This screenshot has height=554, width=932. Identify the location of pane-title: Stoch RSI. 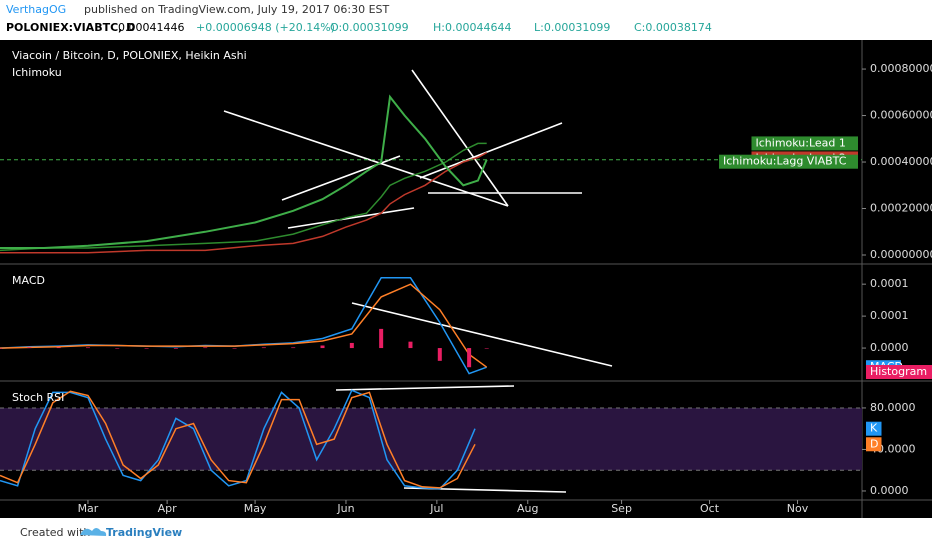
(38, 397).